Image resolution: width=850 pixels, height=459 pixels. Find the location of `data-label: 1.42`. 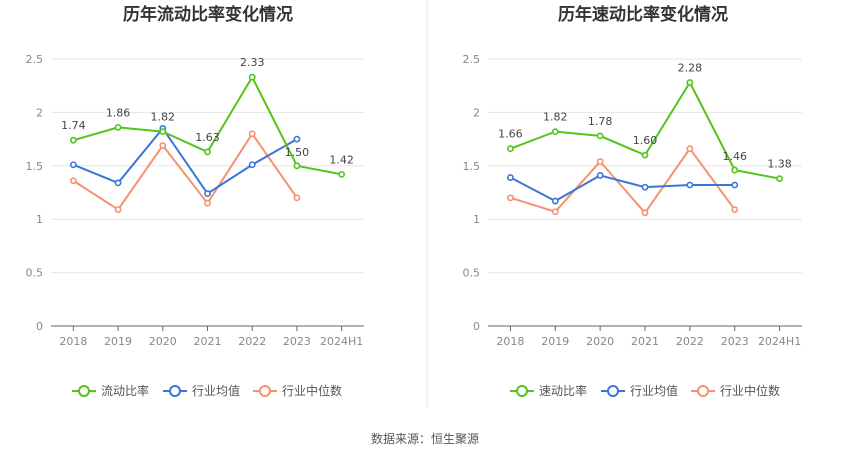

data-label: 1.42 is located at coordinates (341, 159).